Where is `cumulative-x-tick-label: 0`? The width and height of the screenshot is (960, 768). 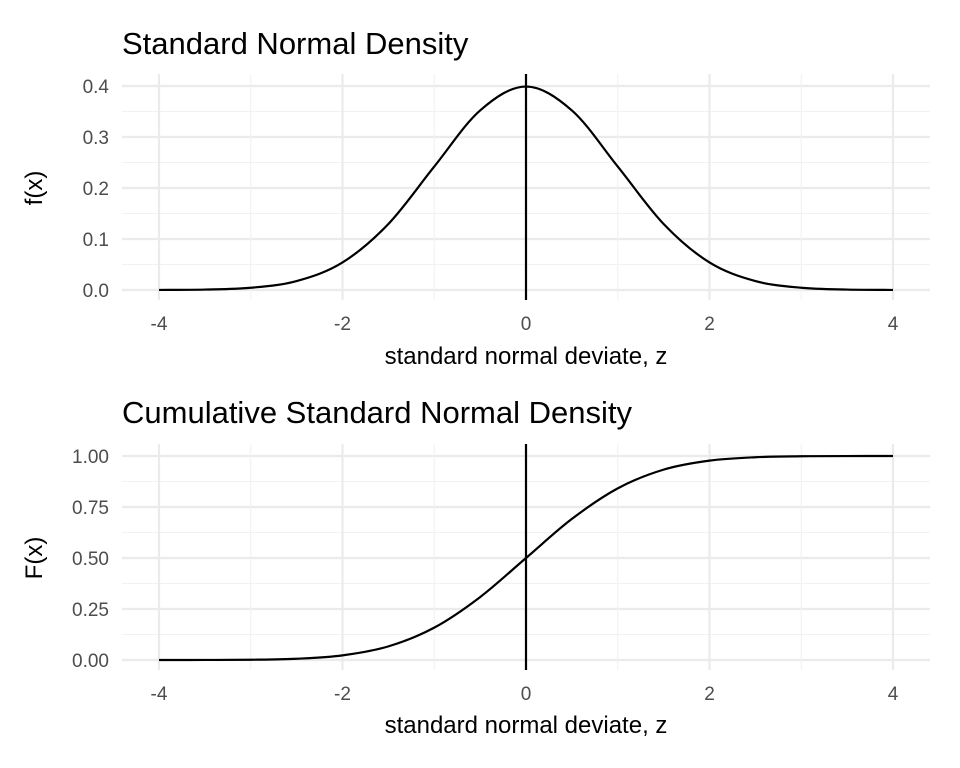 cumulative-x-tick-label: 0 is located at coordinates (526, 694).